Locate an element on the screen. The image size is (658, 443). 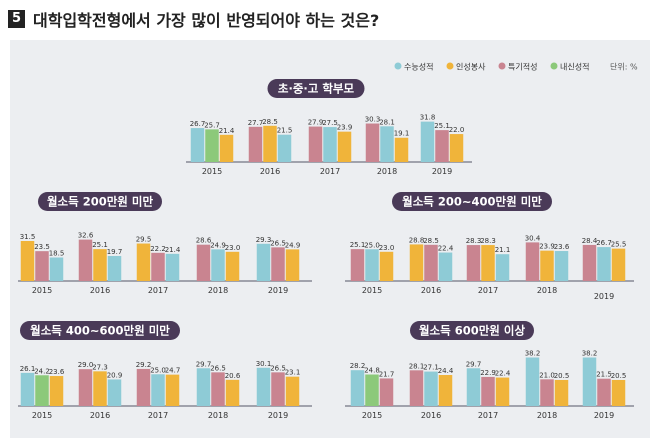
data-label: 27.1 is located at coordinates (431, 368).